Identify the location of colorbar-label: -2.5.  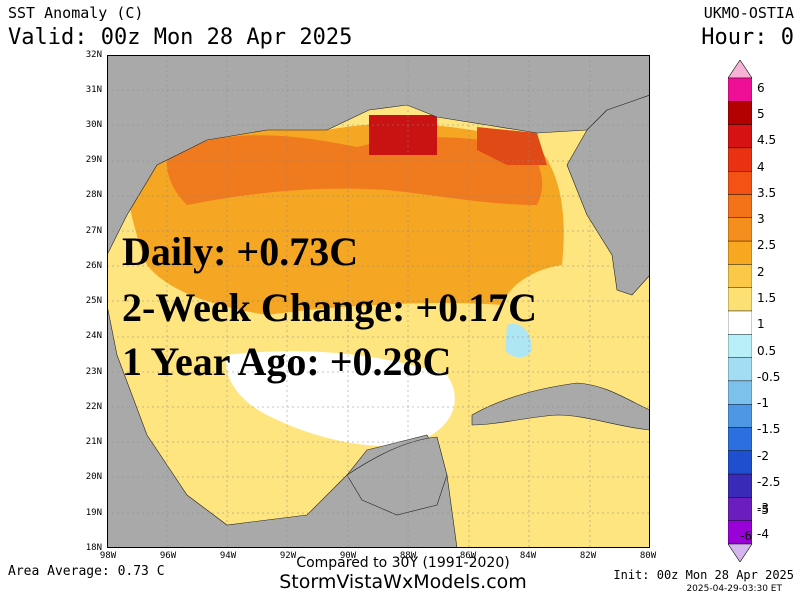
(769, 482).